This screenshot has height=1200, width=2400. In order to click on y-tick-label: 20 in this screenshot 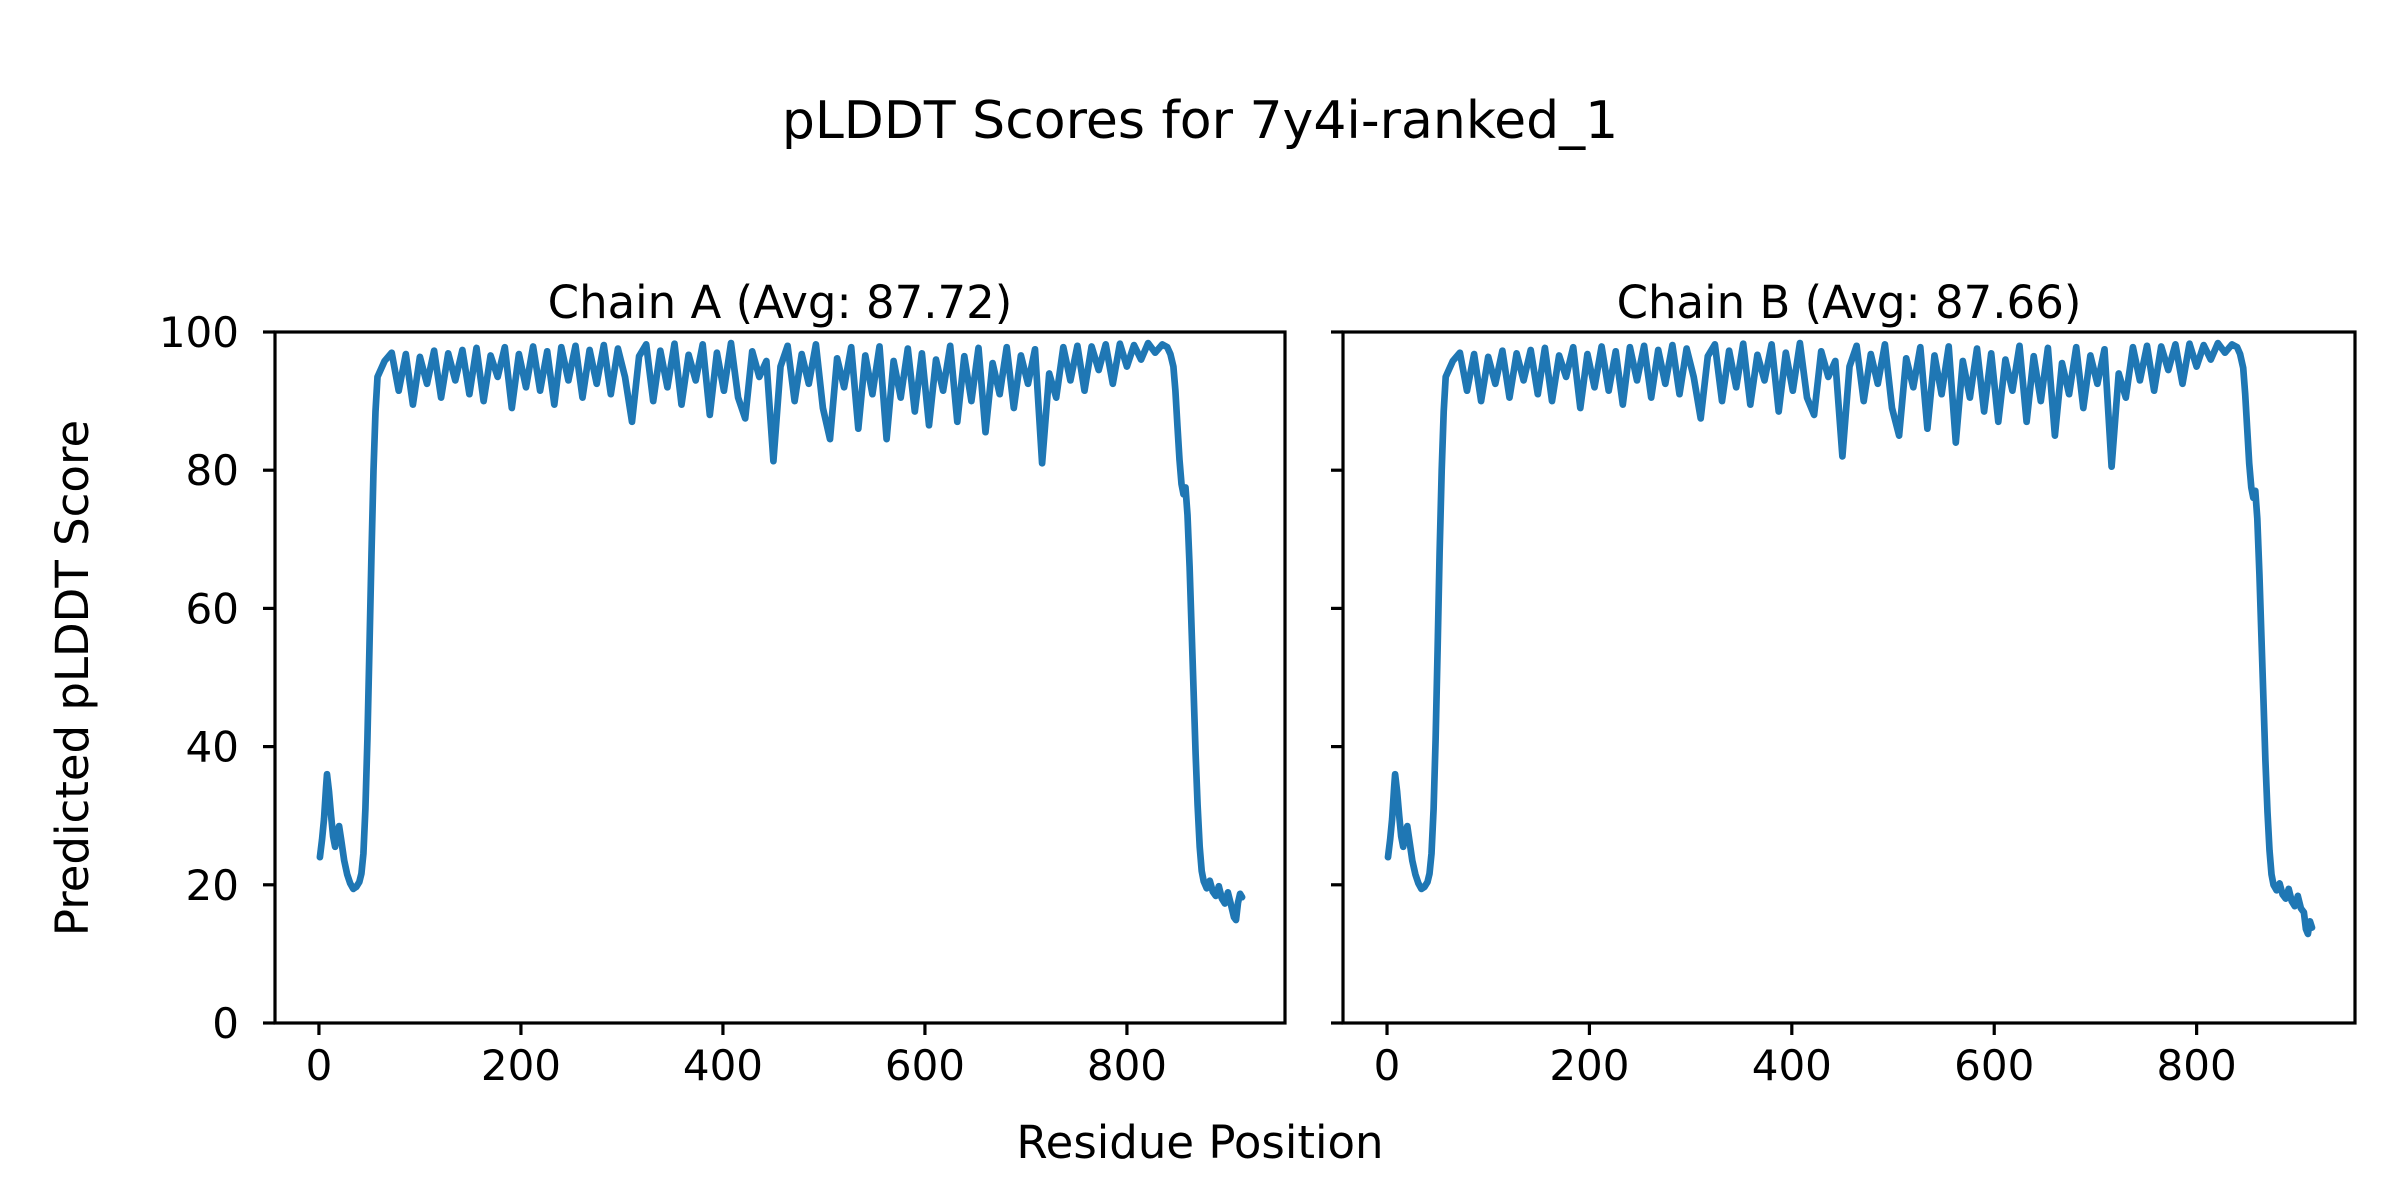, I will do `click(212, 885)`.